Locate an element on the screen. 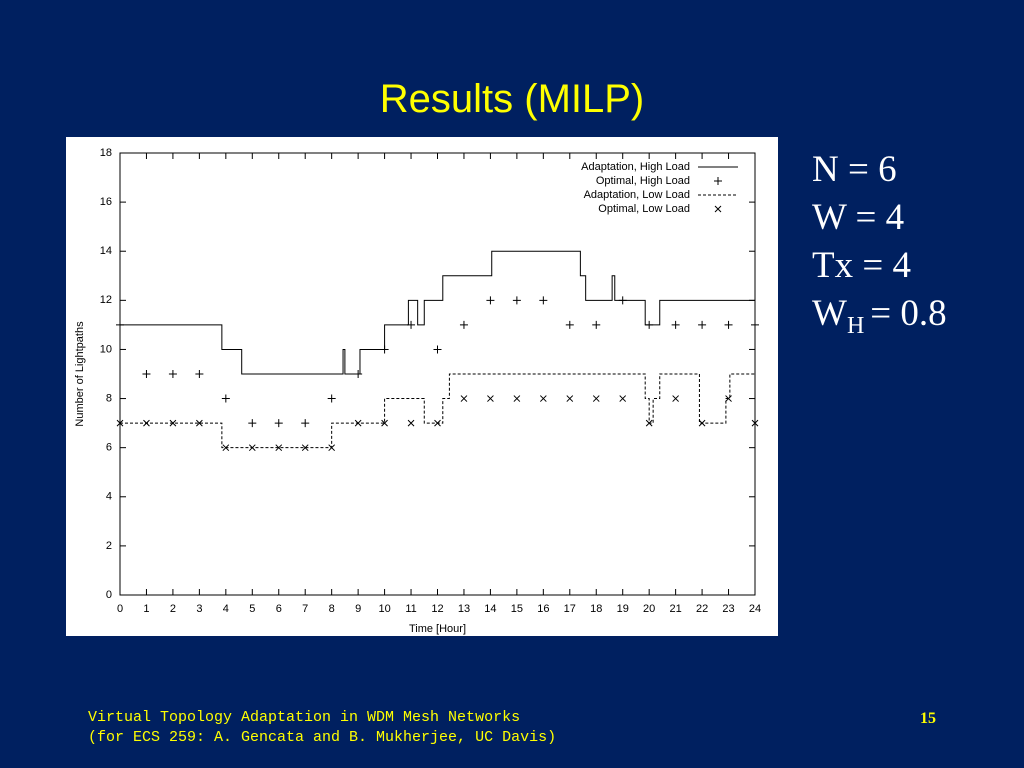 Image resolution: width=1024 pixels, height=768 pixels. y-tick-label: 8 is located at coordinates (109, 398).